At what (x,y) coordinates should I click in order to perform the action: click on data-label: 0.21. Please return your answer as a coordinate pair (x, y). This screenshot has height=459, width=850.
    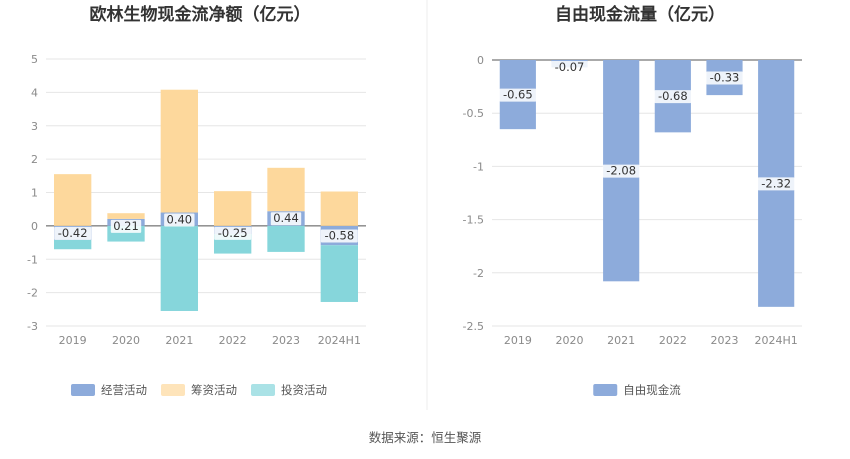
    Looking at the image, I should click on (126, 226).